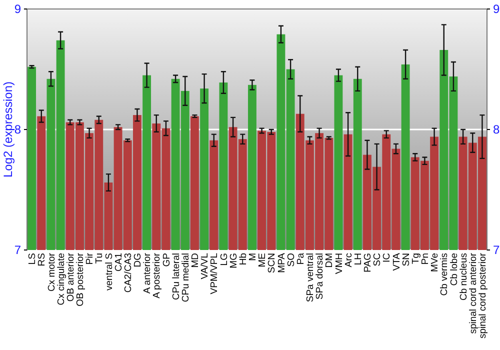  Describe the element at coordinates (18, 129) in the screenshot. I see `y-tick-label: 8` at that location.